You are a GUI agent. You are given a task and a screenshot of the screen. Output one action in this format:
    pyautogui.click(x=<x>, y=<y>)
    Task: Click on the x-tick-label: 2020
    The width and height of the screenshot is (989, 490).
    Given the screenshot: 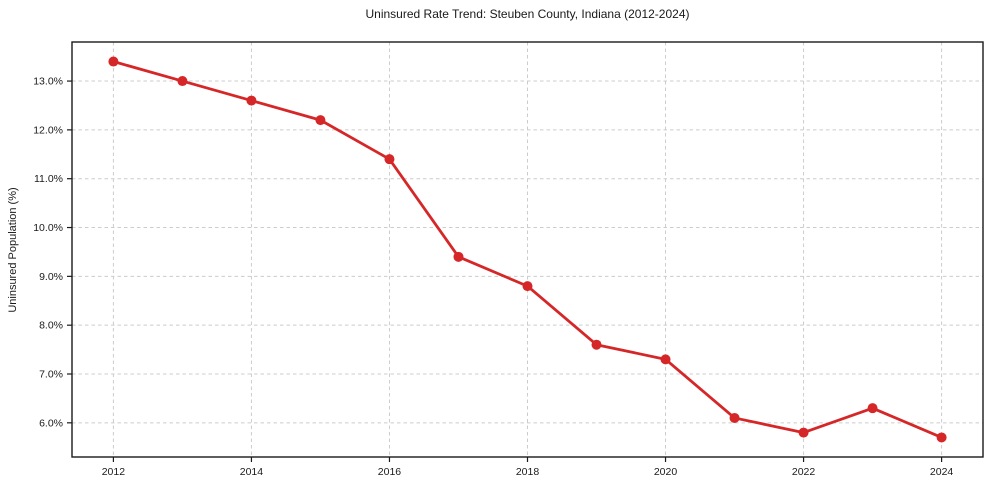 What is the action you would take?
    pyautogui.click(x=666, y=472)
    